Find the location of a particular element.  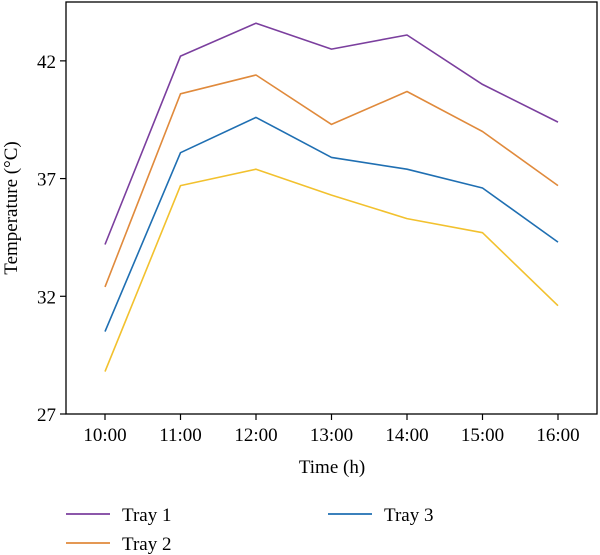

x-tick-label: 13:00 is located at coordinates (331, 435).